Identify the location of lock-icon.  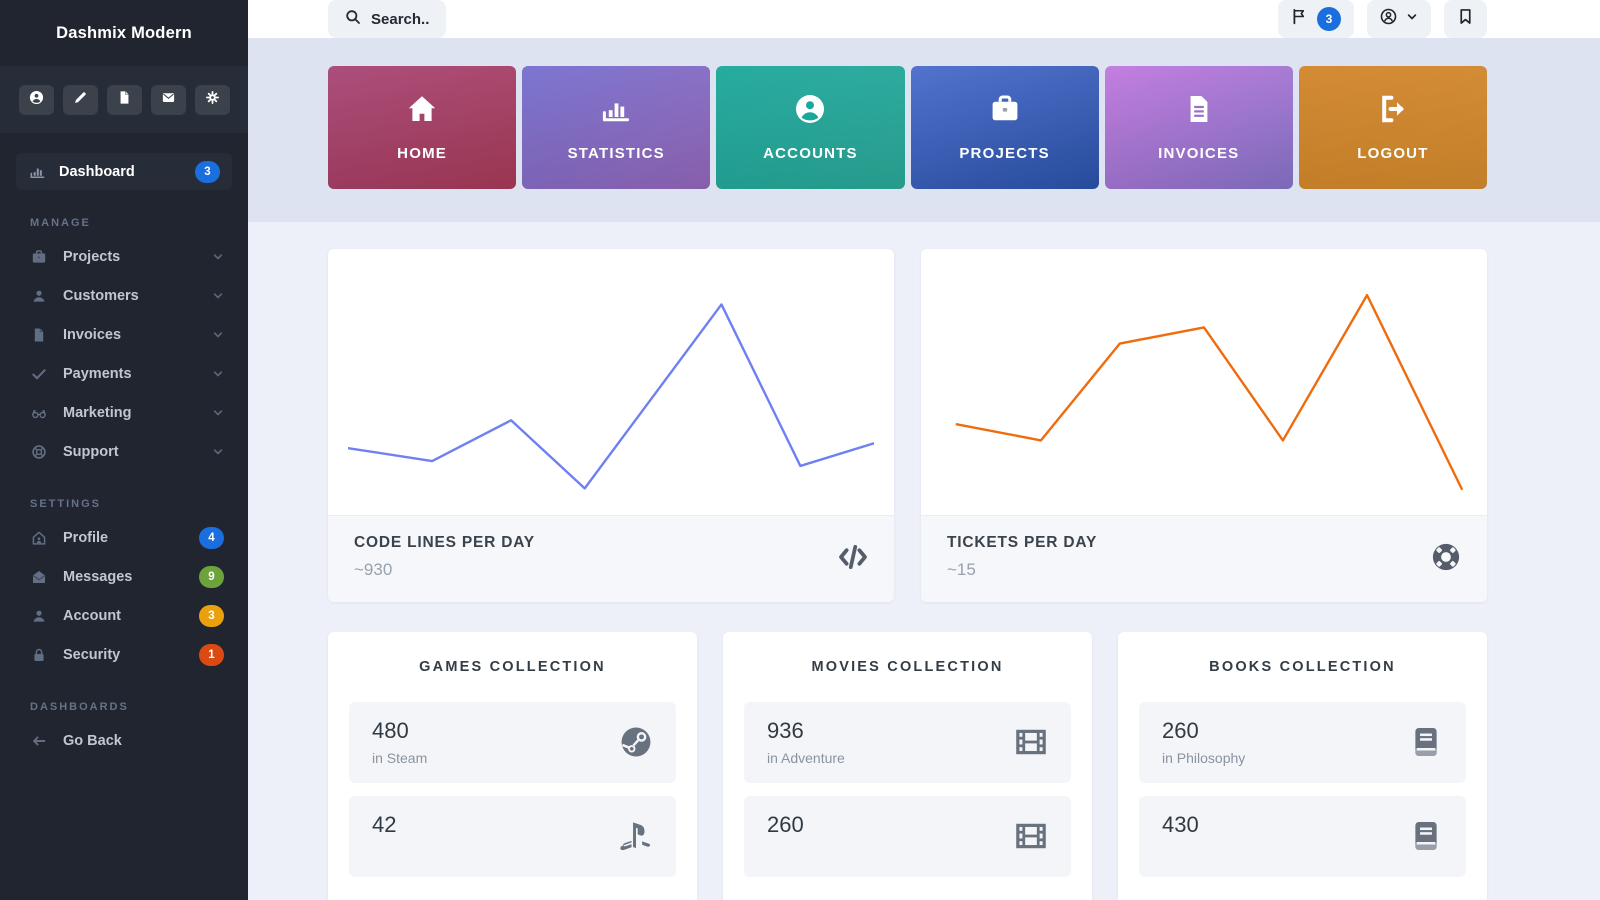
(39, 655).